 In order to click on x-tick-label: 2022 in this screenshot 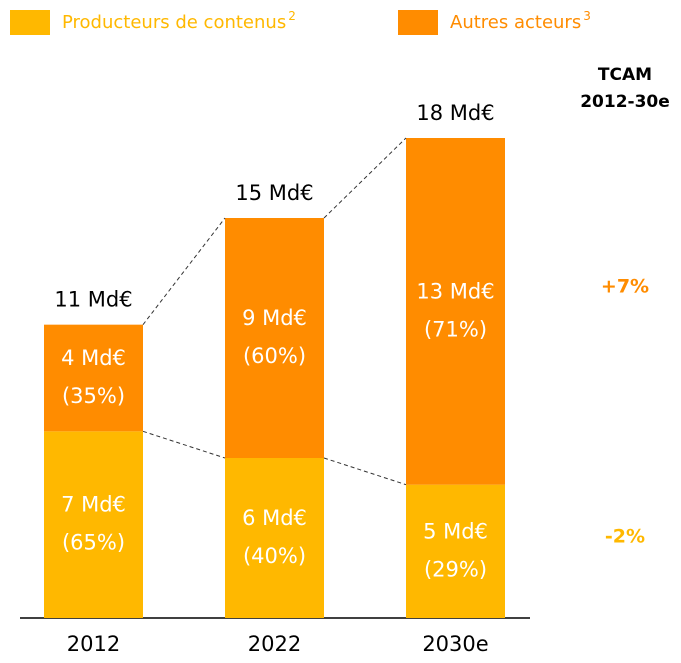, I will do `click(274, 644)`.